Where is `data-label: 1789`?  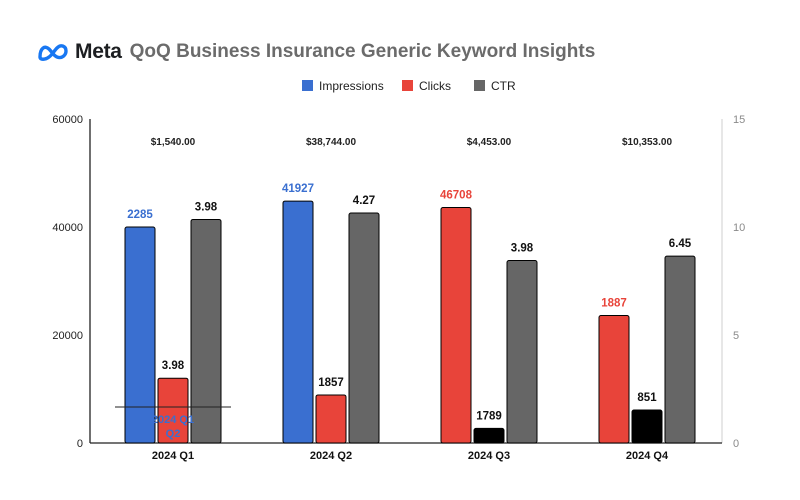
data-label: 1789 is located at coordinates (489, 416).